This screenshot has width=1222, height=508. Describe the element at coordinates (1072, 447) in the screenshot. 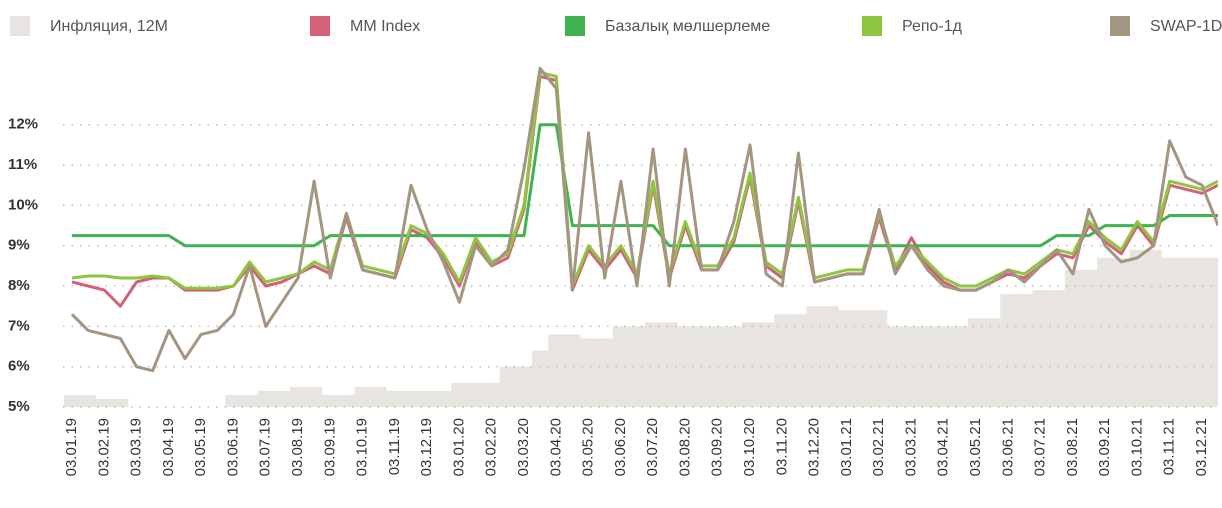

I see `x-tick-label: 03.08.21` at that location.